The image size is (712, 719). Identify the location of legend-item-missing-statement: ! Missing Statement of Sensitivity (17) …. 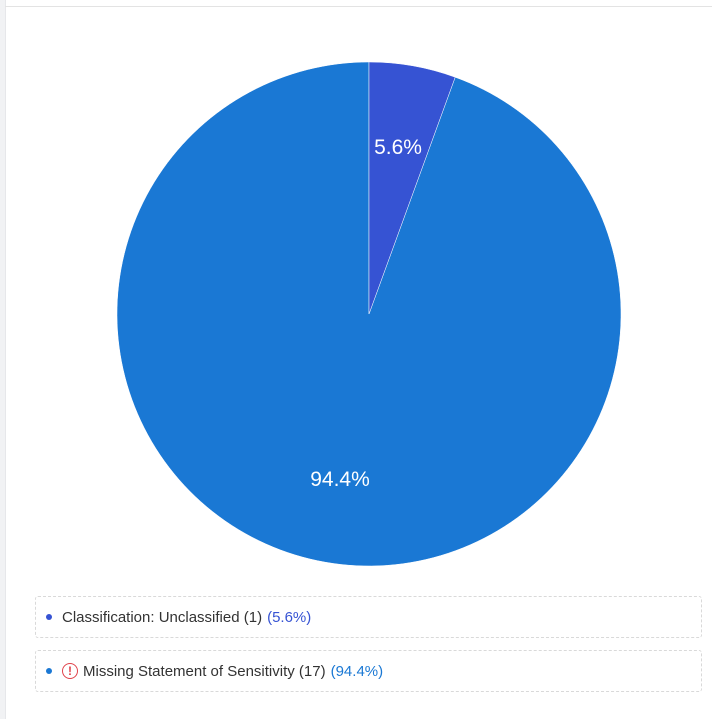
(368, 671).